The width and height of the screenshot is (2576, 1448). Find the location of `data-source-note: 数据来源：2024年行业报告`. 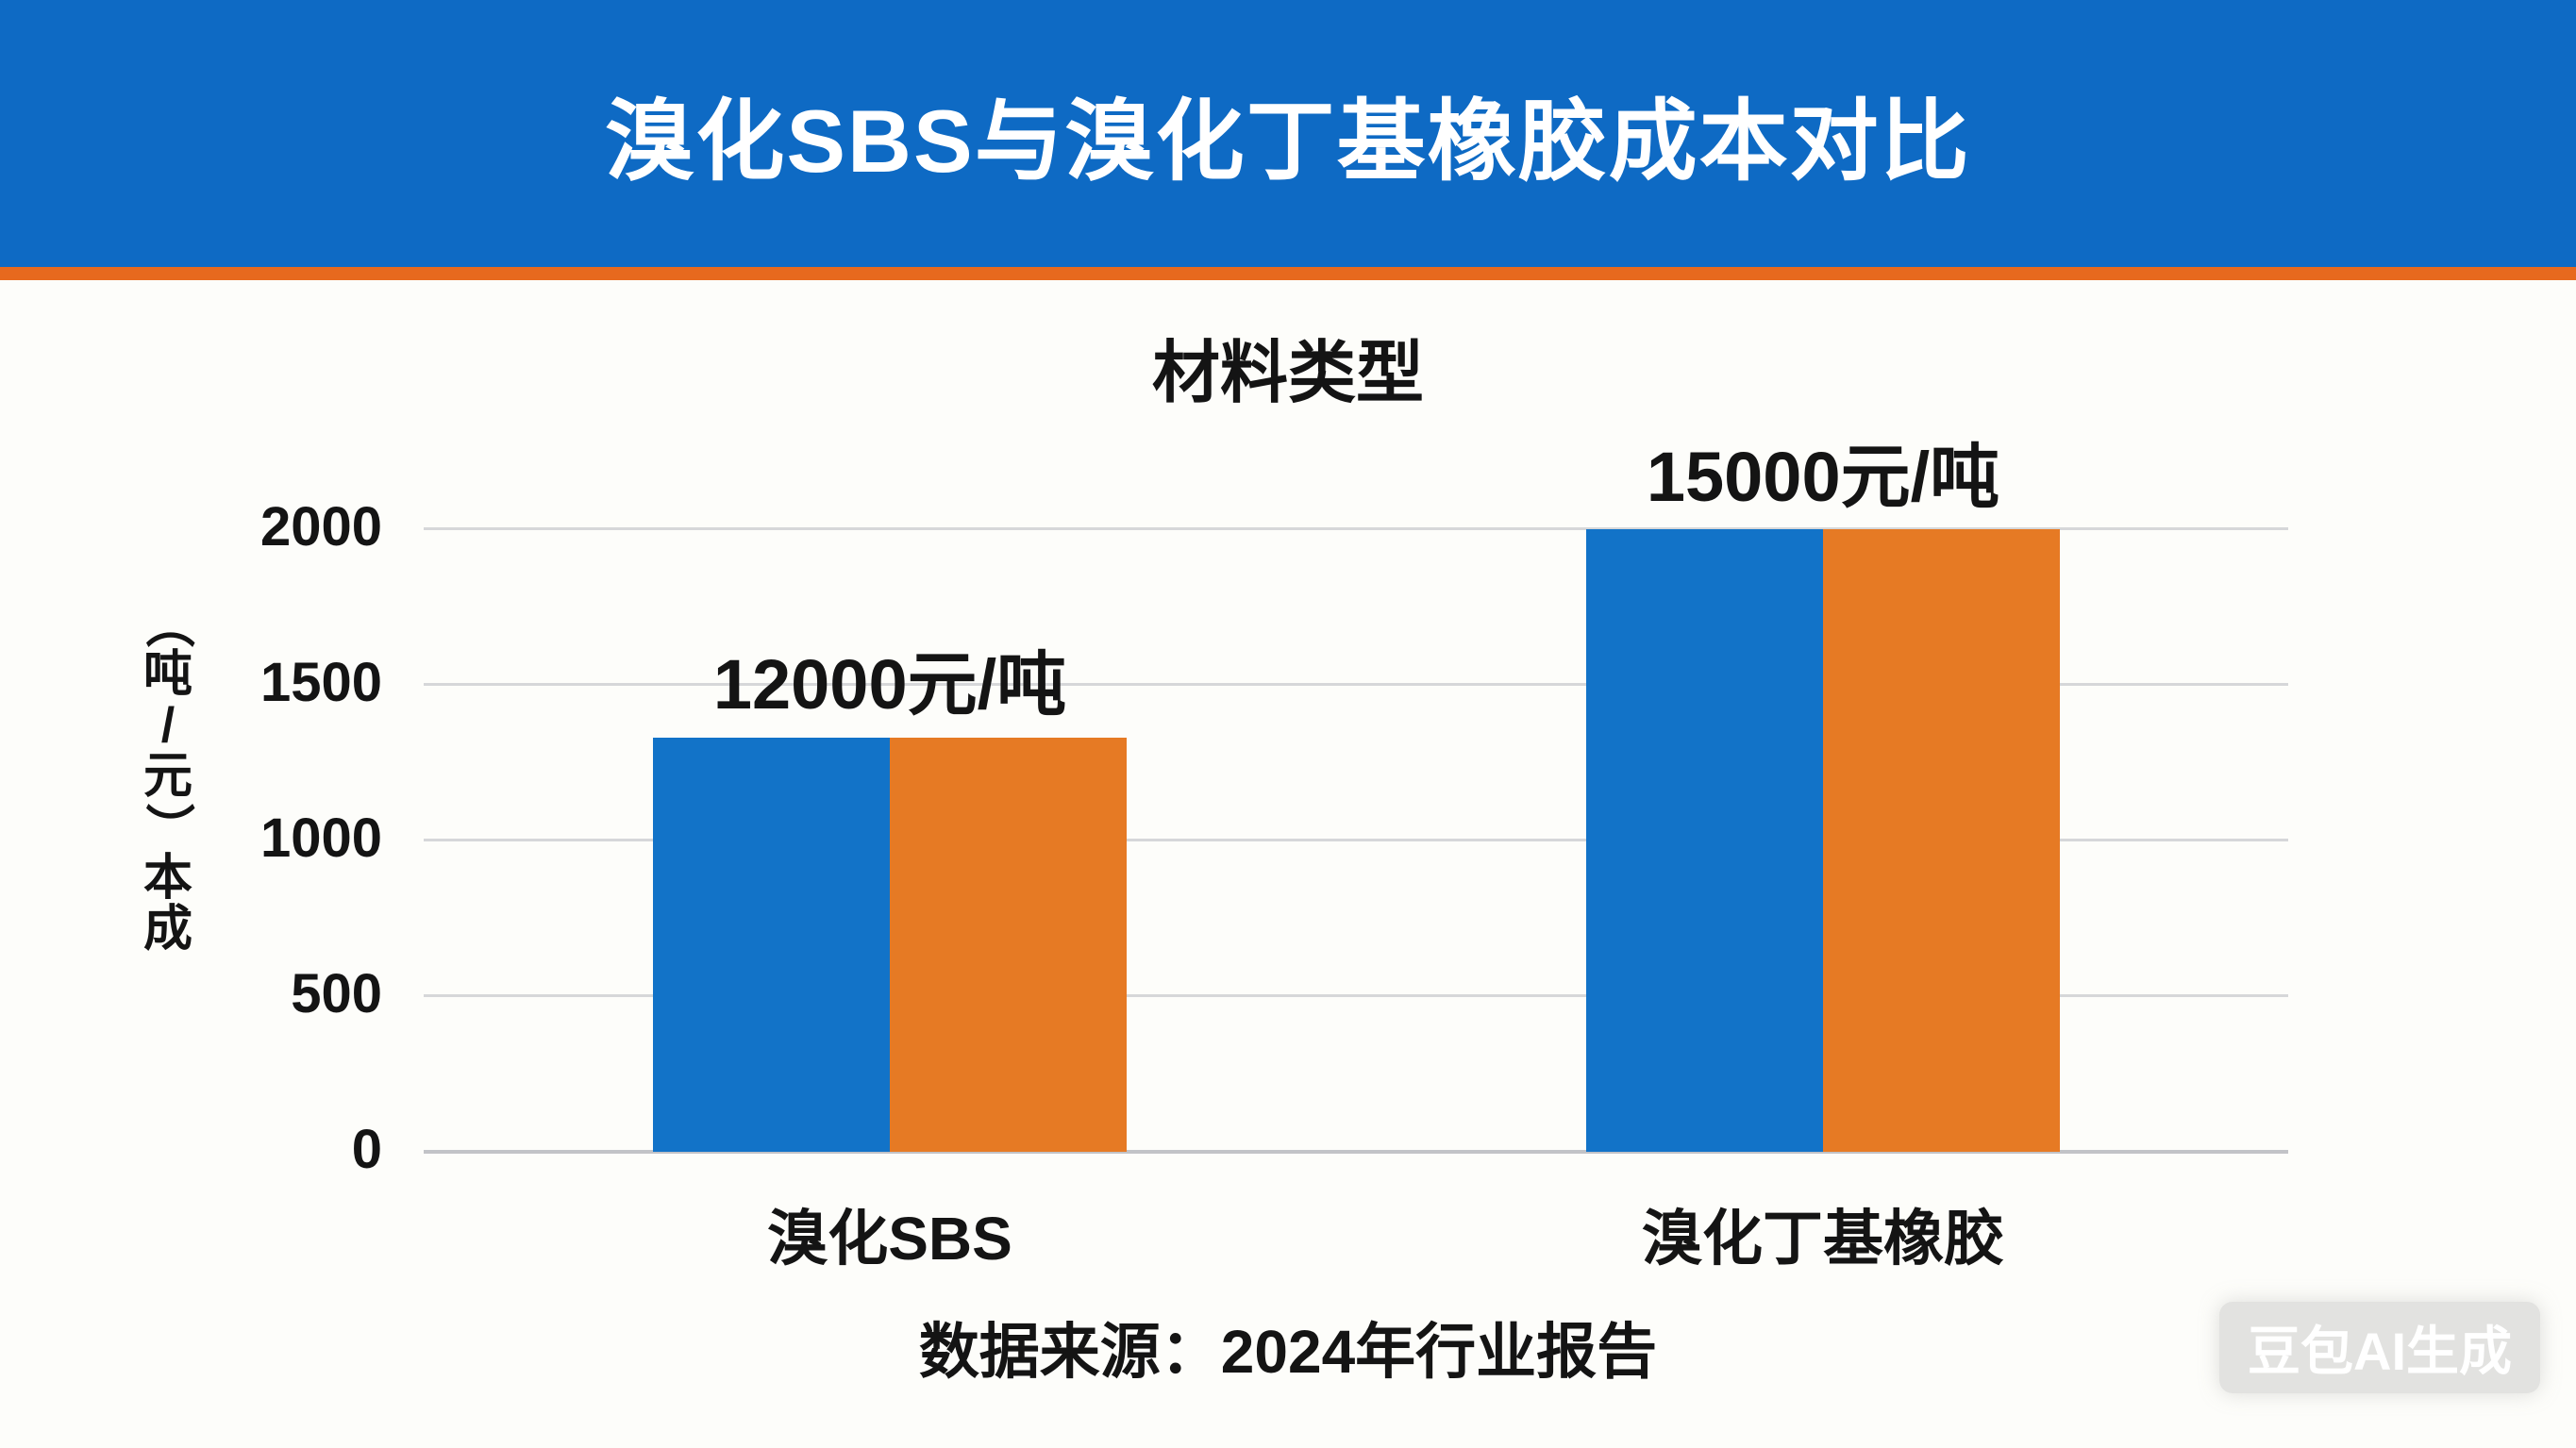

data-source-note: 数据来源：2024年行业报告 is located at coordinates (1288, 1352).